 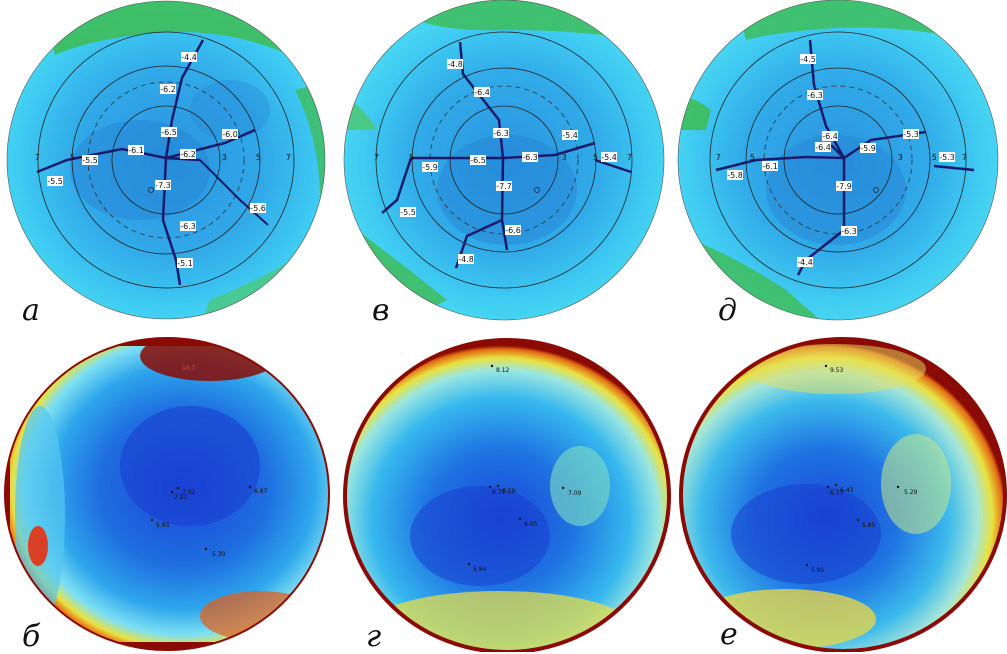 What do you see at coordinates (374, 636) in the screenshot?
I see `panel-label-g: г` at bounding box center [374, 636].